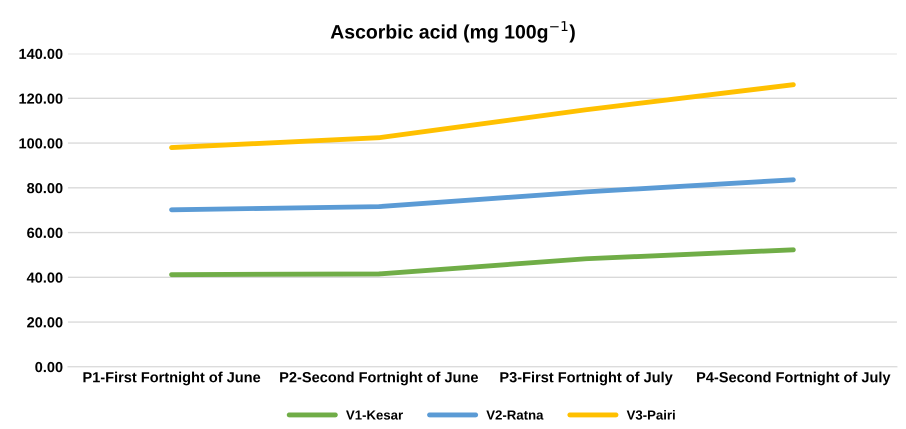  What do you see at coordinates (40, 54) in the screenshot?
I see `y-tick-label: 140.00` at bounding box center [40, 54].